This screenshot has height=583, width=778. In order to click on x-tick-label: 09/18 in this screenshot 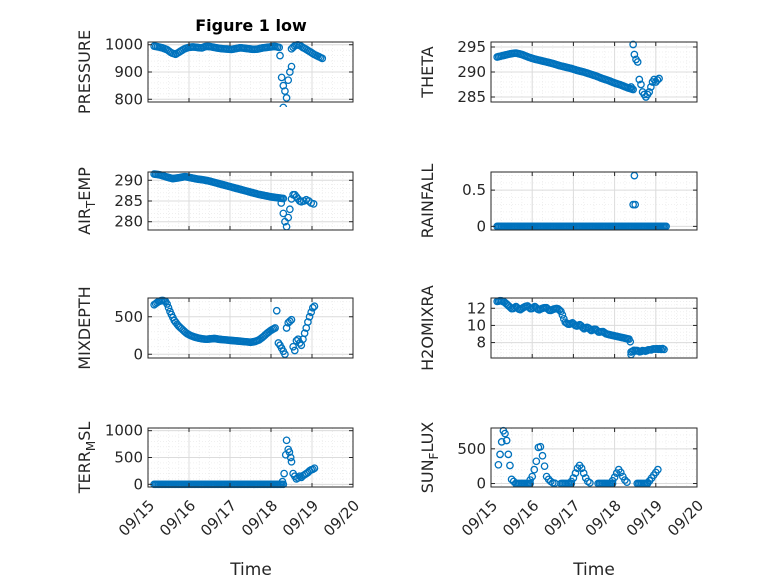, I will do `click(259, 518)`.